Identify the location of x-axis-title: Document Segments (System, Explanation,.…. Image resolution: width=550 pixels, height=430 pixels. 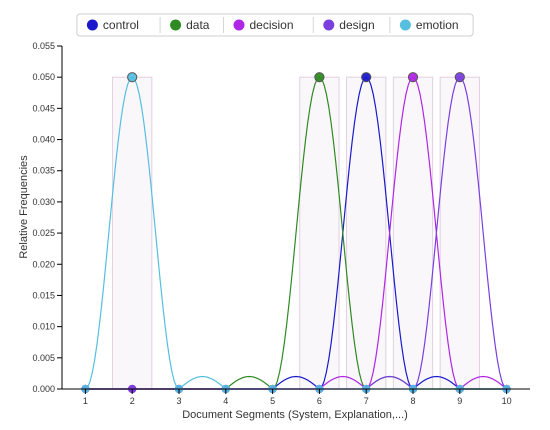
(295, 415).